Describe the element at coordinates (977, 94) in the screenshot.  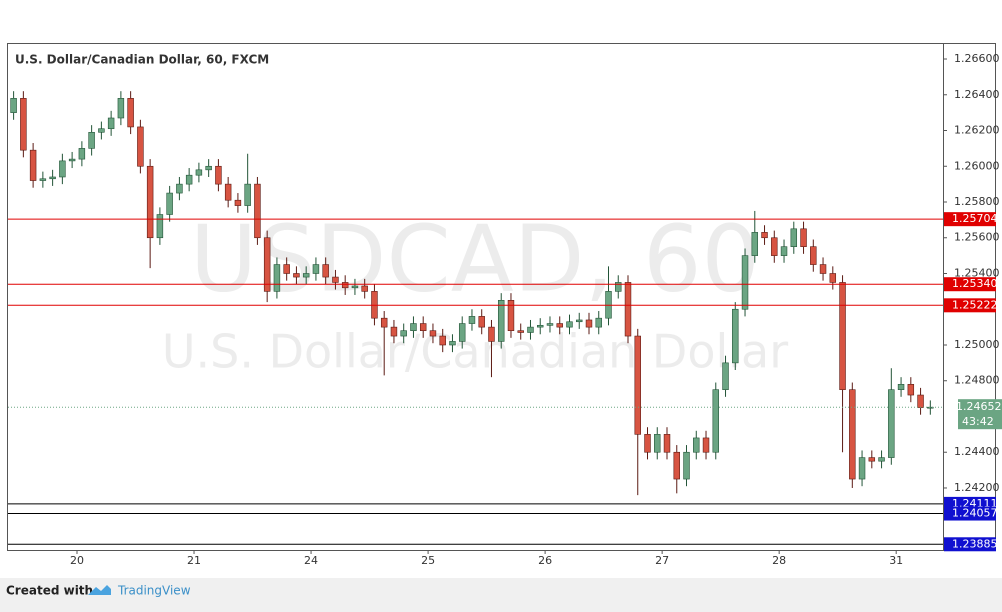
I see `y-tick-label: 1.26400` at that location.